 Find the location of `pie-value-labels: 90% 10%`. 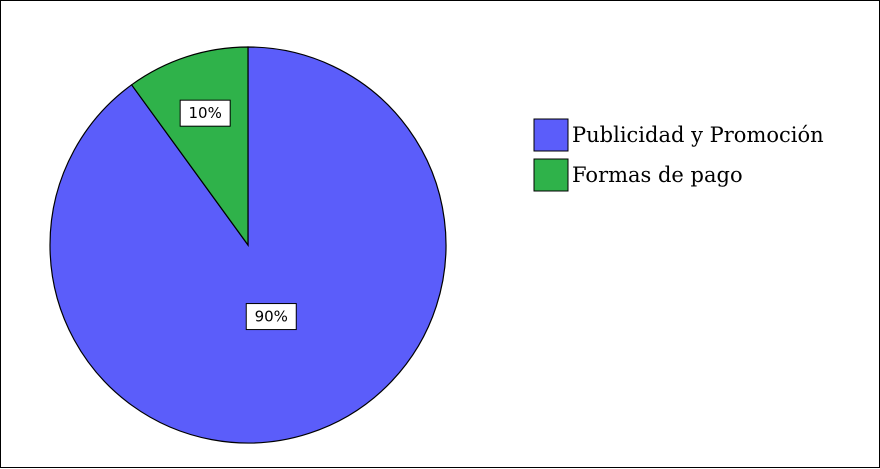

pie-value-labels: 90% 10% is located at coordinates (238, 215).